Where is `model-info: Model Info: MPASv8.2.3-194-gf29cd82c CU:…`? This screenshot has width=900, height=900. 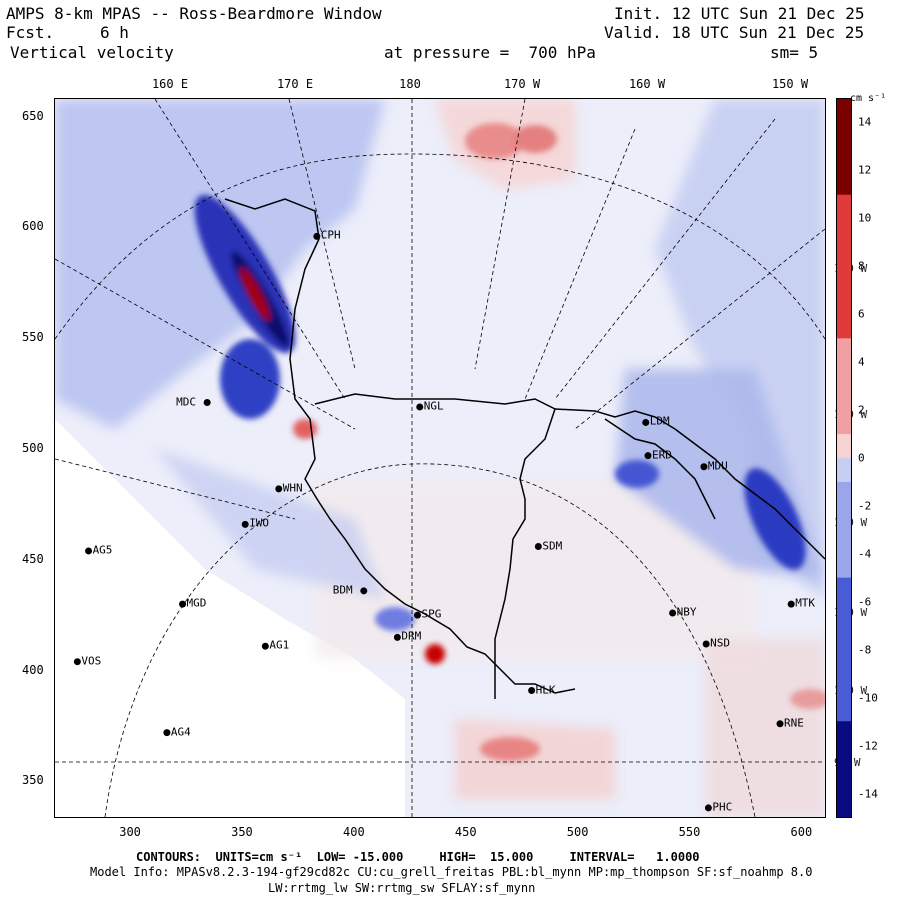
model-info: Model Info: MPASv8.2.3-194-gf29cd82c CU:… is located at coordinates (451, 872).